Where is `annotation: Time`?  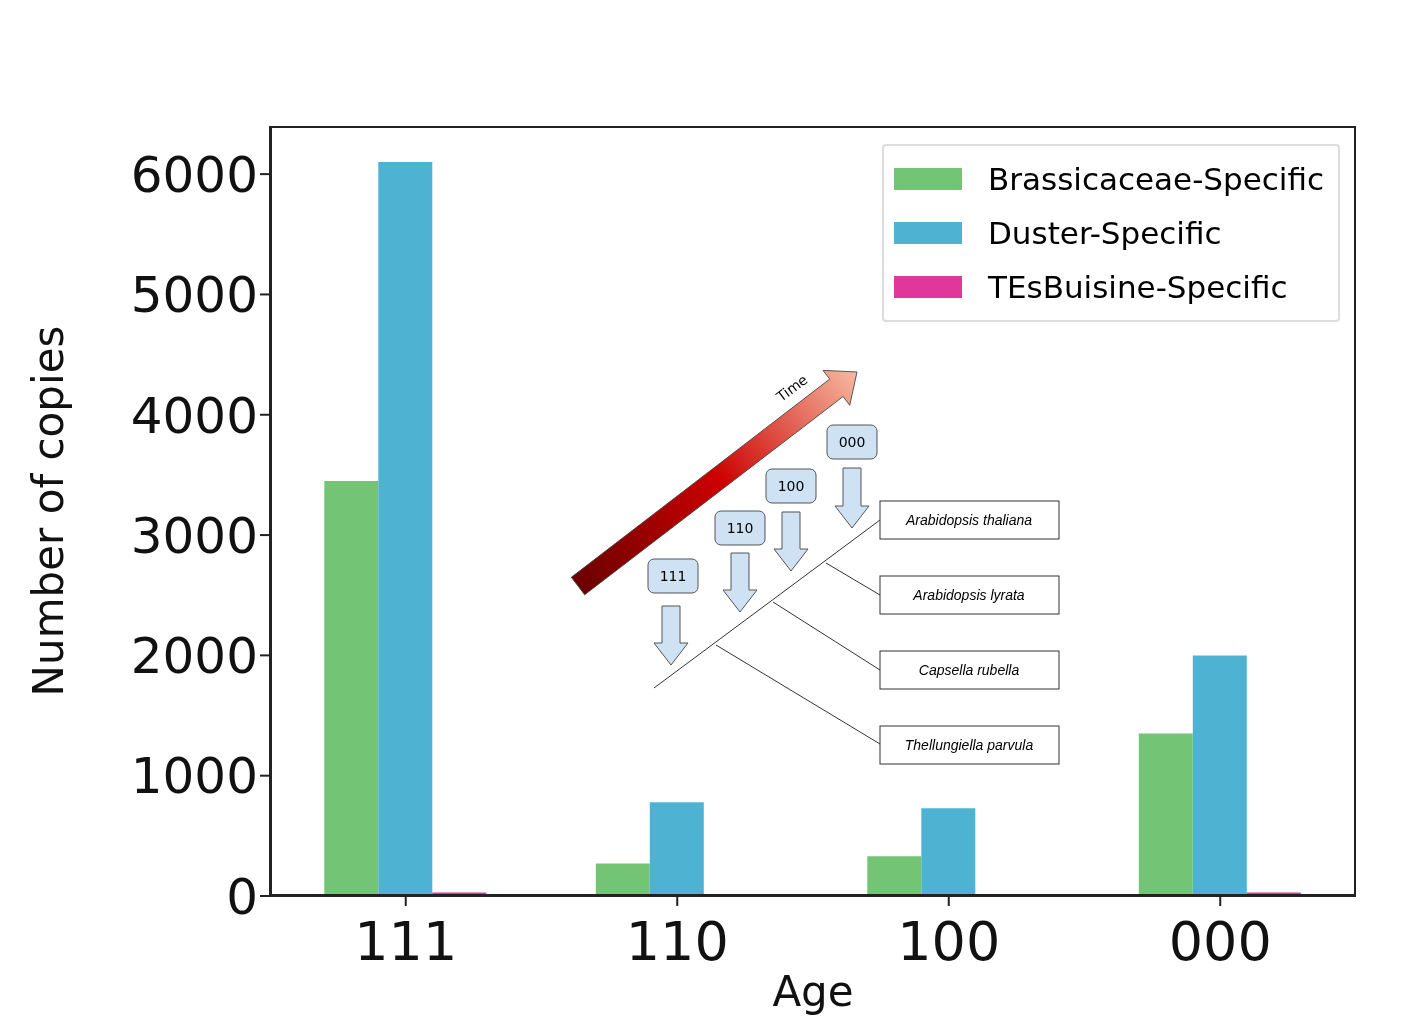
annotation: Time is located at coordinates (791, 388).